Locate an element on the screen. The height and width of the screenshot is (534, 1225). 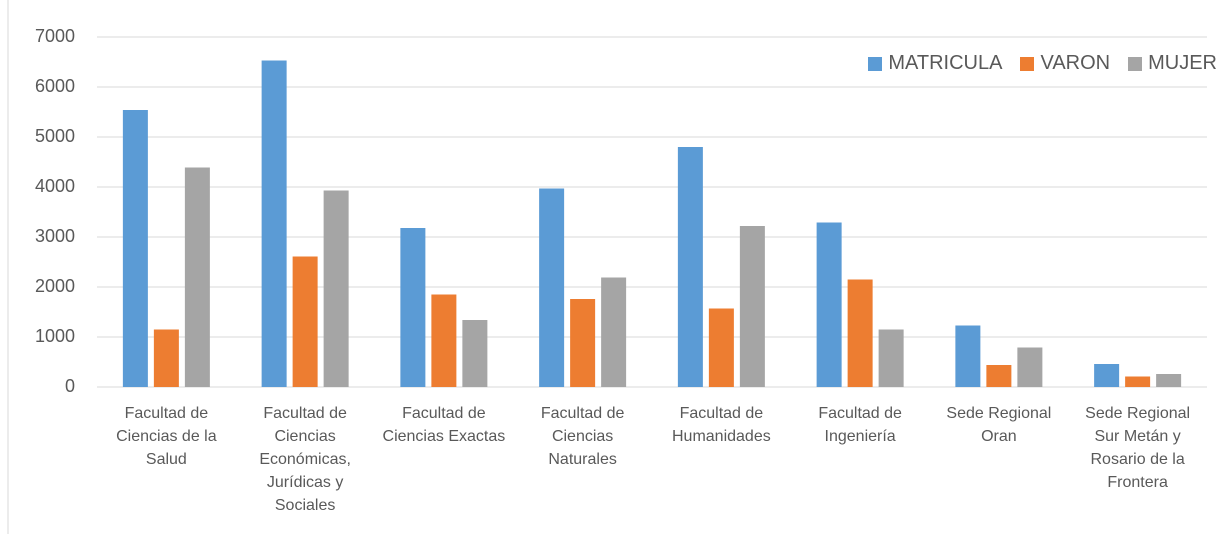
legend-item: MATRICULA is located at coordinates (935, 63).